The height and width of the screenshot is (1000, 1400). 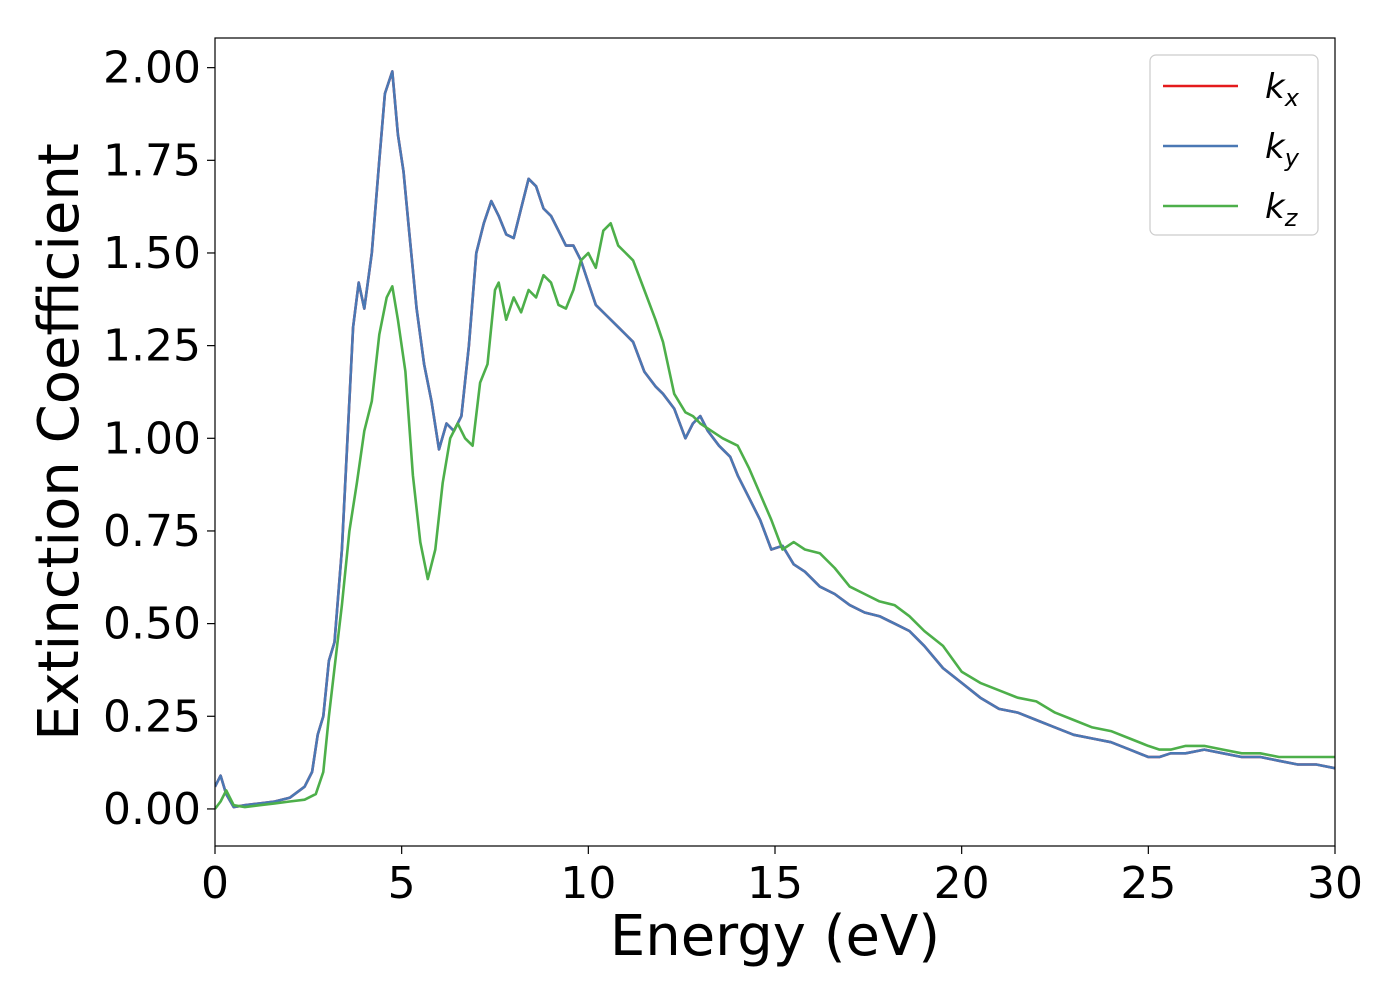 I want to click on legend-label-x: kx, so click(x=1282, y=89).